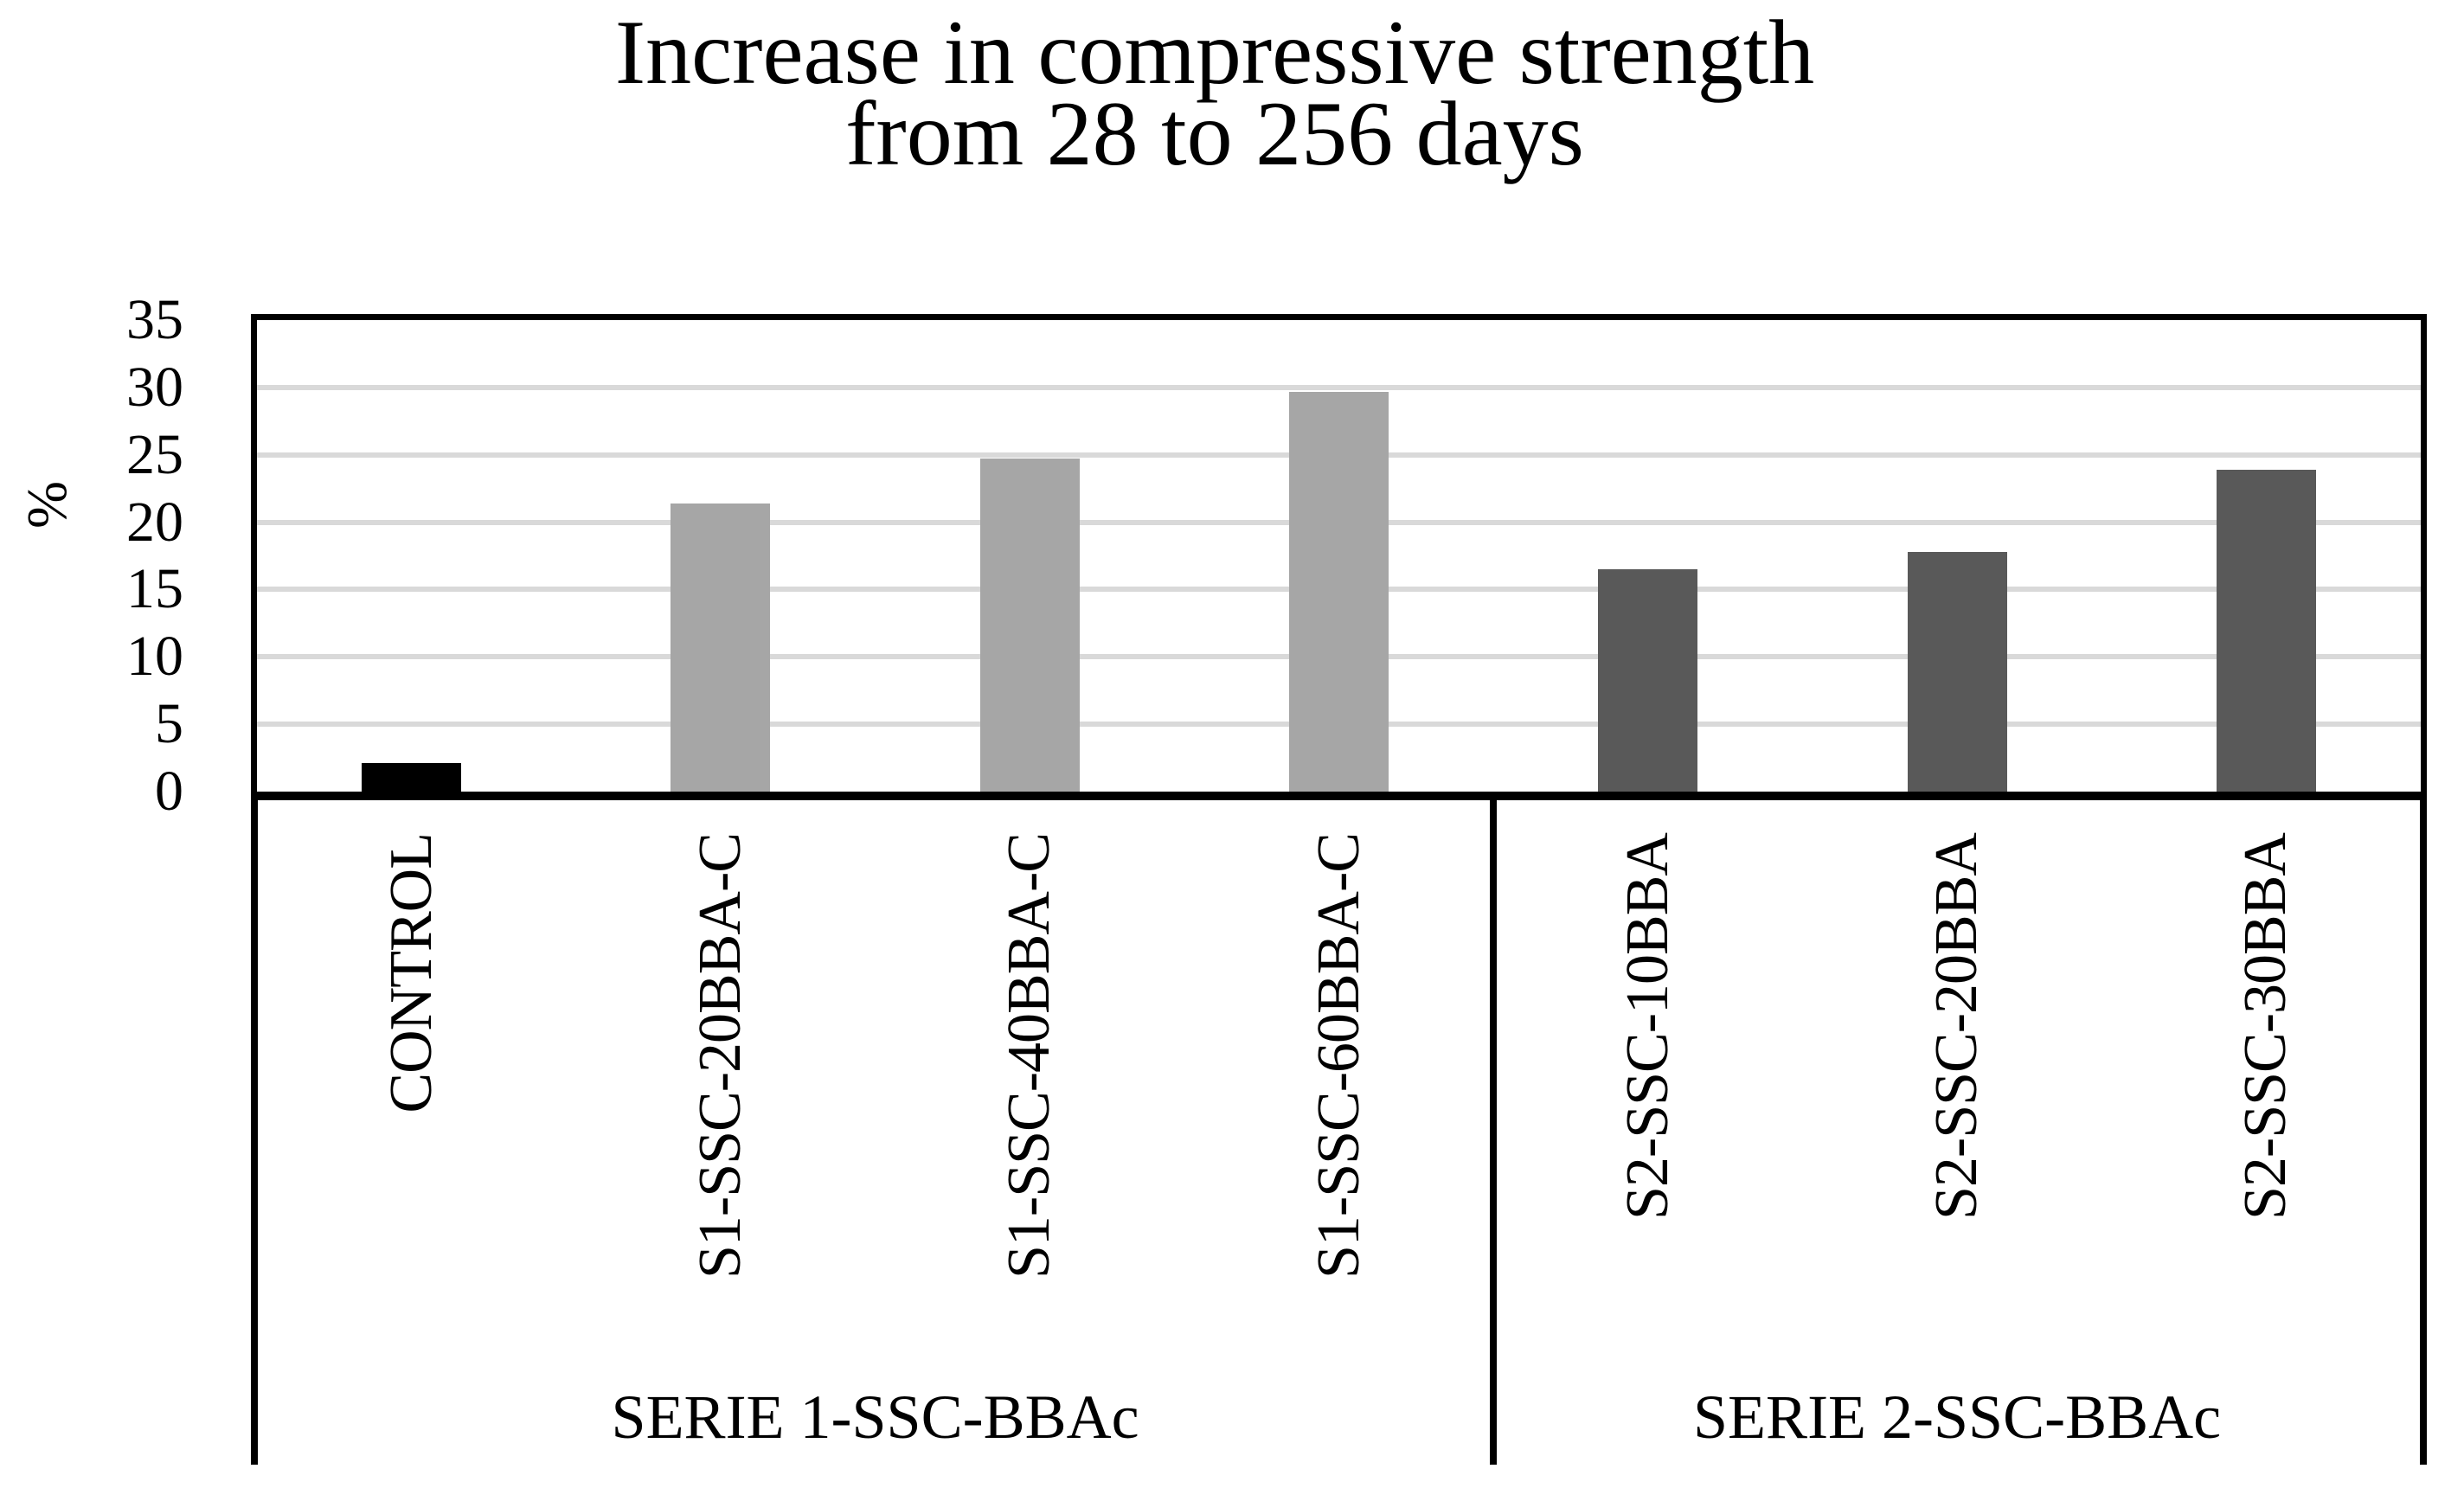  Describe the element at coordinates (1957, 1027) in the screenshot. I see `category-label-S2-SSC-20BBA: S2-SSC-20BBA` at that location.